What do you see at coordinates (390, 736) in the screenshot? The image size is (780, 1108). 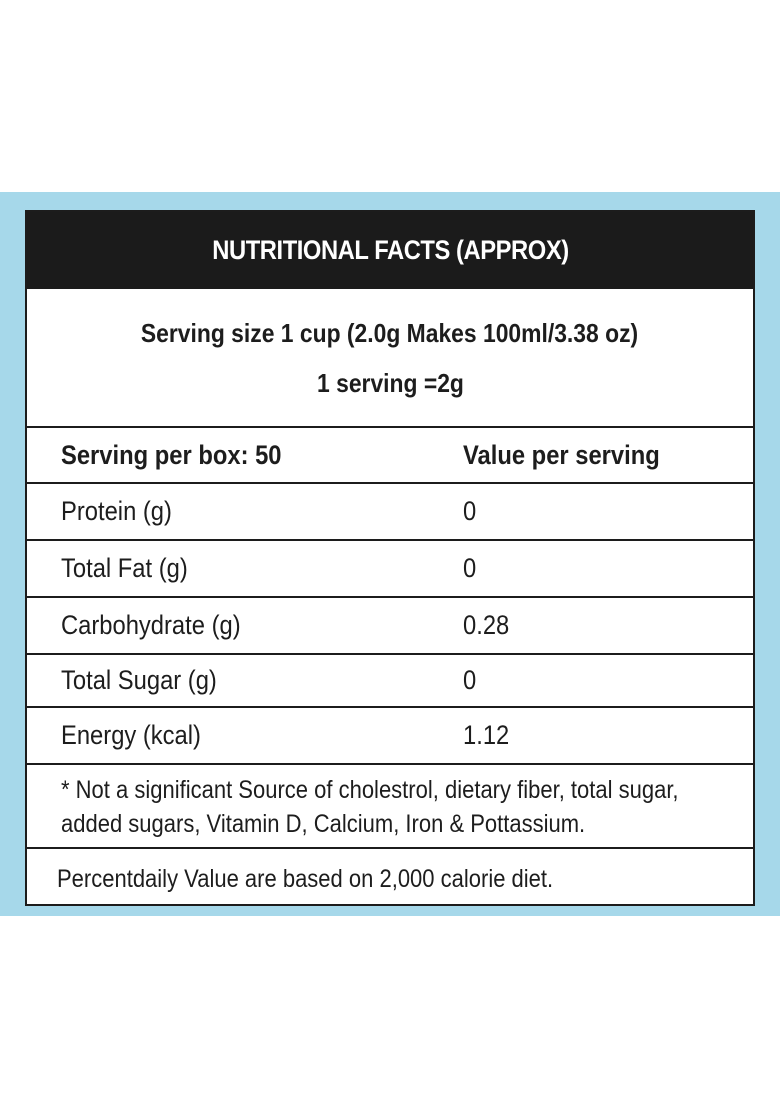 I see `table-row: Energy (kcal) 1.12` at bounding box center [390, 736].